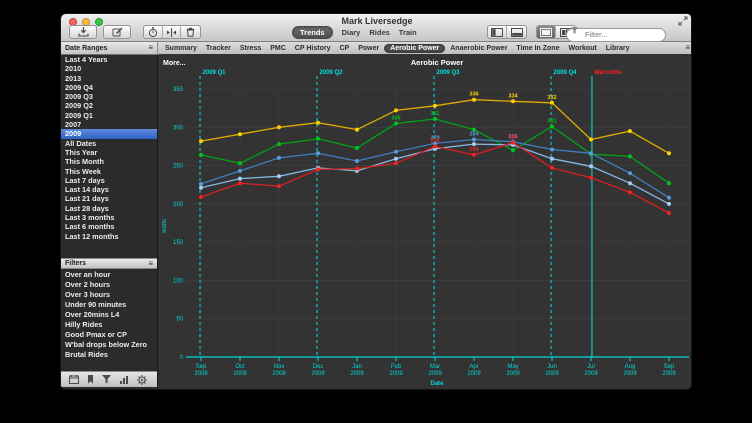 This screenshot has width=752, height=423. Describe the element at coordinates (344, 48) in the screenshot. I see `tab-cp: CP` at that location.